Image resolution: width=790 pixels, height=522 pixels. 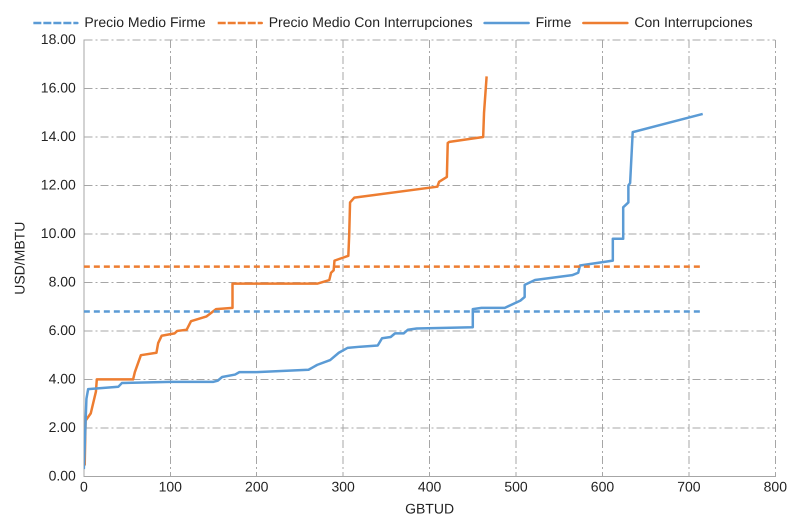 What do you see at coordinates (429, 508) in the screenshot?
I see `x-axis-title: GBTUD` at bounding box center [429, 508].